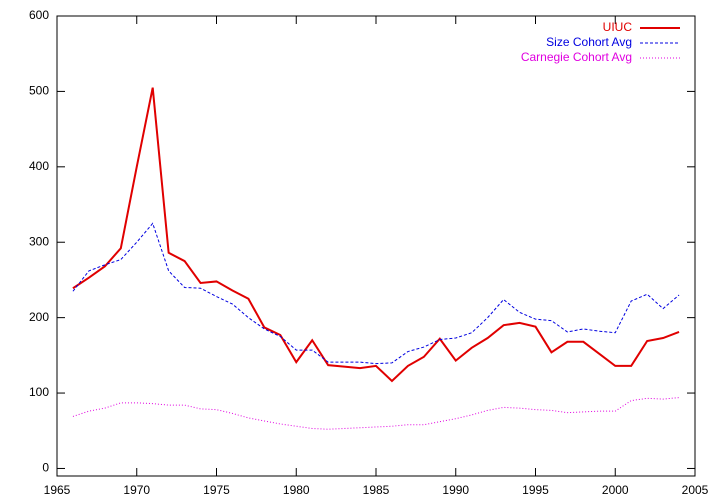 The width and height of the screenshot is (720, 504). I want to click on x-tick-label: 2000, so click(615, 490).